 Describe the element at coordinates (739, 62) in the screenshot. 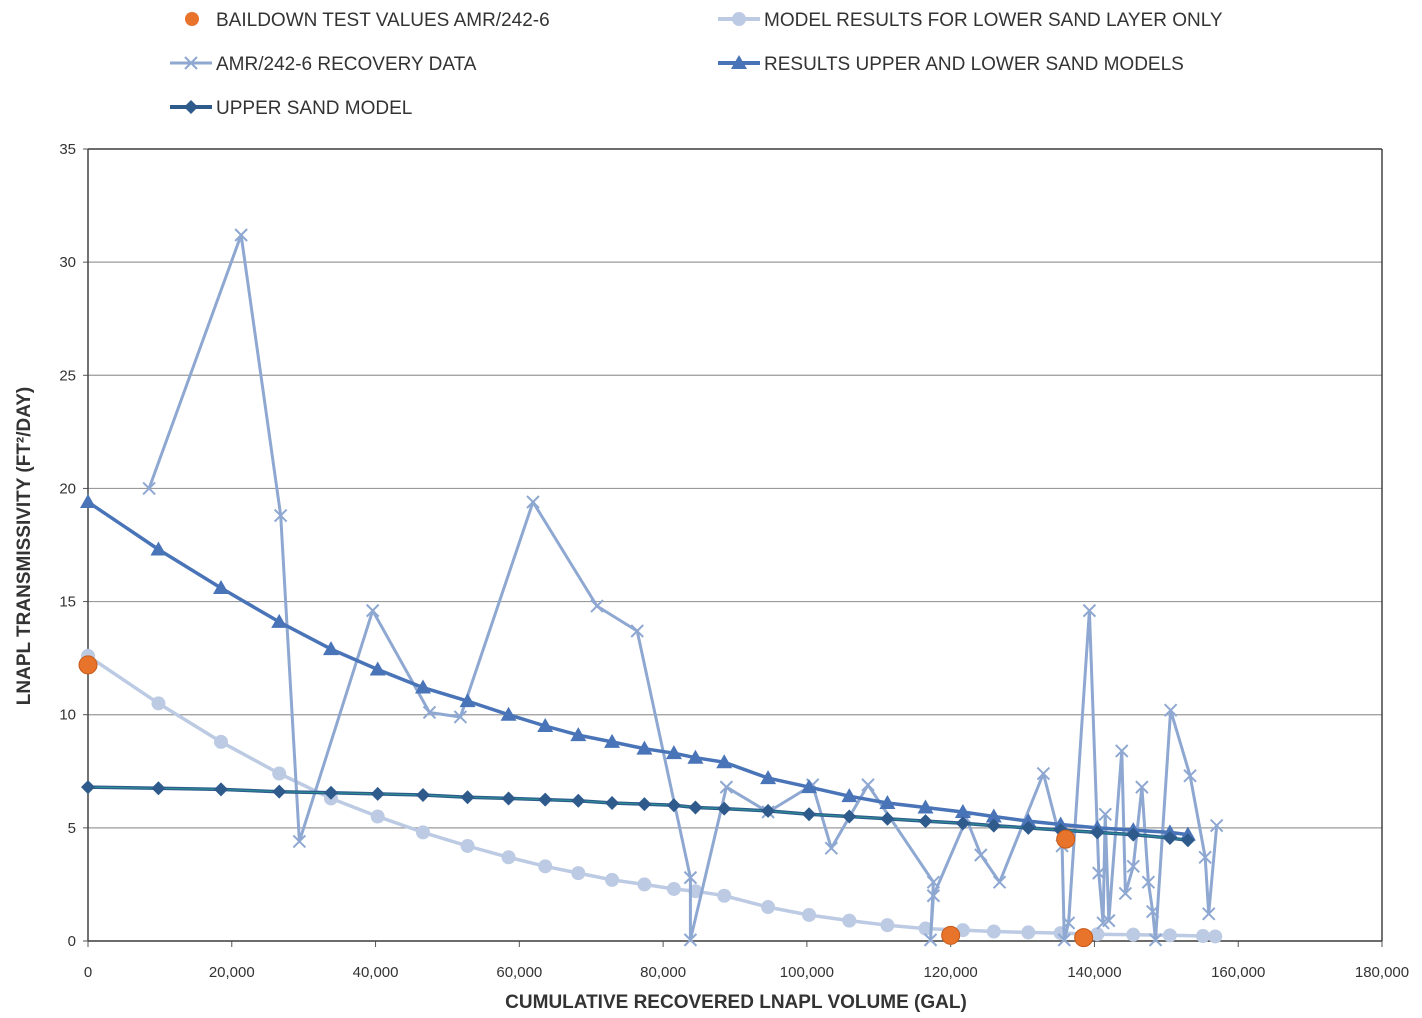

I see `legend-marker-upper-lower` at that location.